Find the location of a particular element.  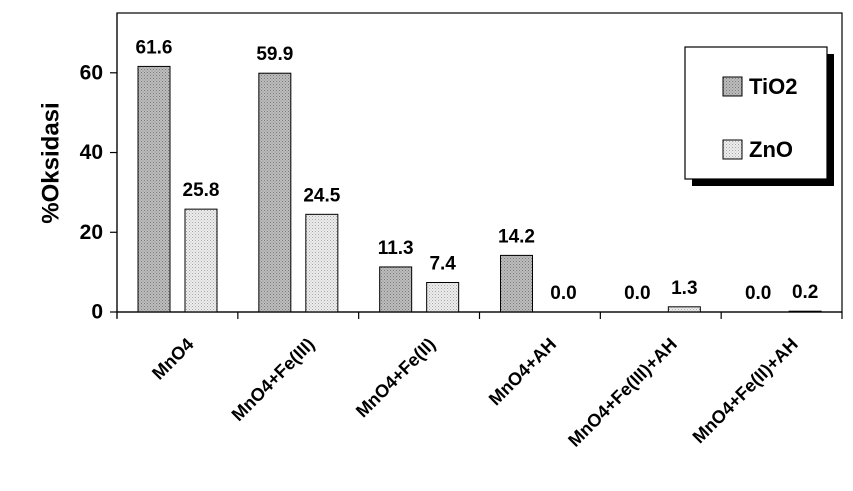

bar-tio2-mno4 is located at coordinates (154, 189).